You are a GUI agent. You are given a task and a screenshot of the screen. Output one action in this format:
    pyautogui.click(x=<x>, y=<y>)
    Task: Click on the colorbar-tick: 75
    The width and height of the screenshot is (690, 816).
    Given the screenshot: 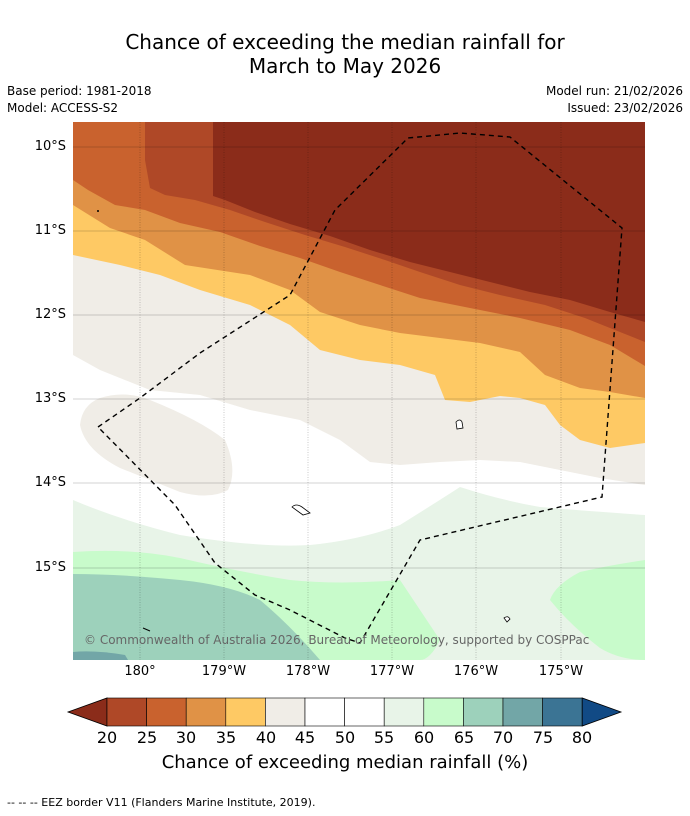 What is the action you would take?
    pyautogui.click(x=543, y=737)
    